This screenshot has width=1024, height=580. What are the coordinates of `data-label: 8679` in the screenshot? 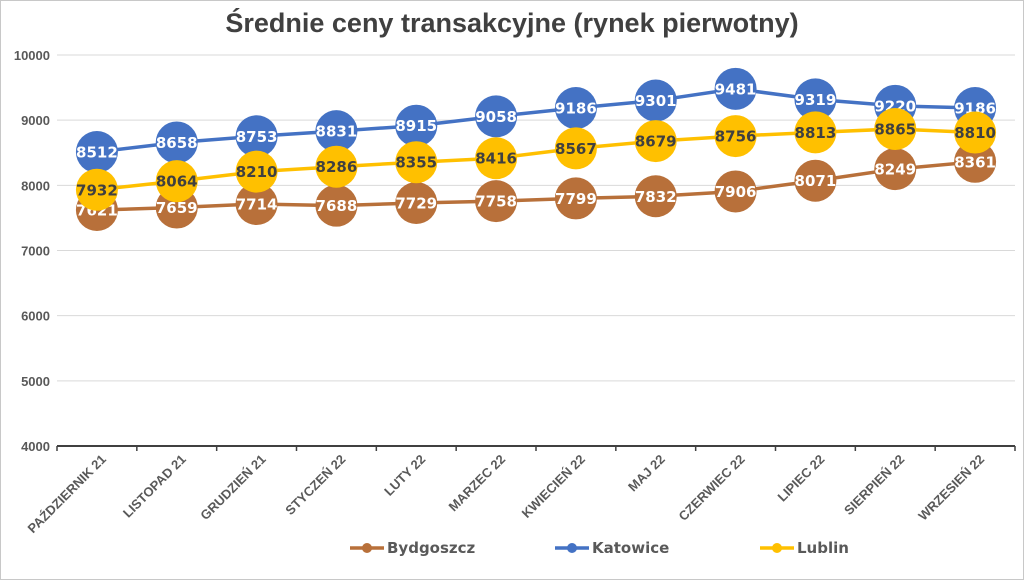 It's located at (656, 142).